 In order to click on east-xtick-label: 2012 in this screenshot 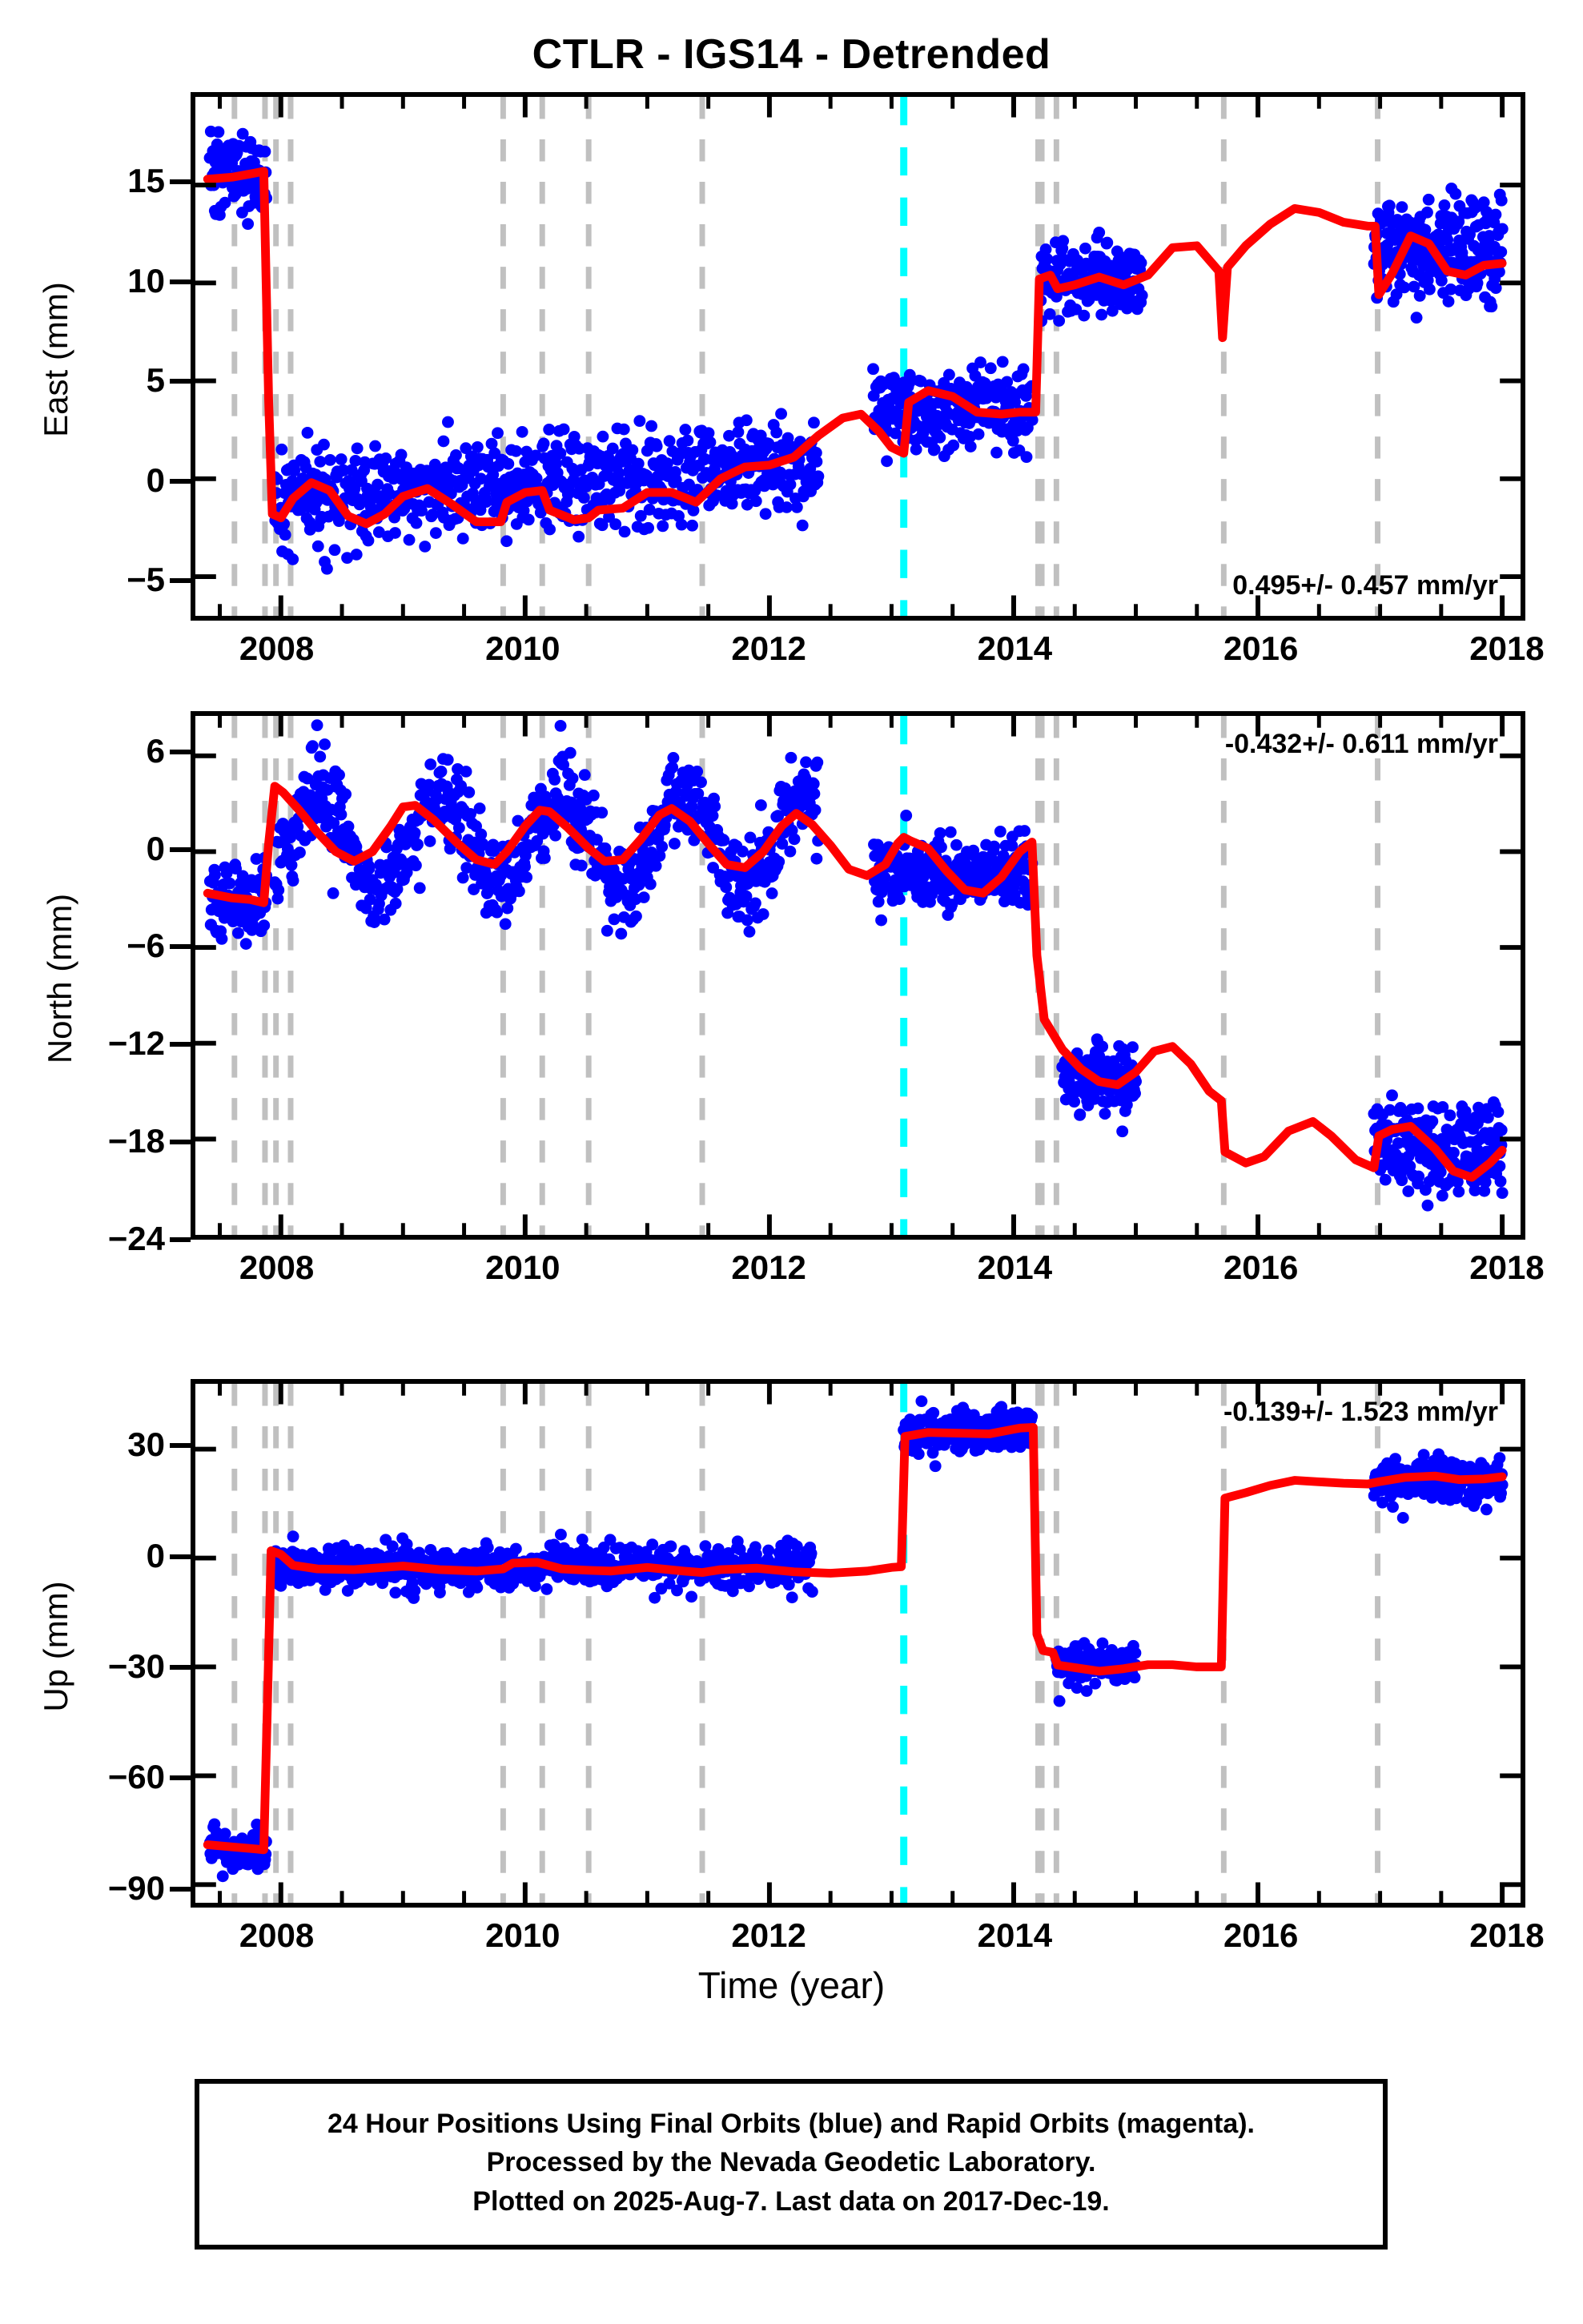, I will do `click(768, 648)`.